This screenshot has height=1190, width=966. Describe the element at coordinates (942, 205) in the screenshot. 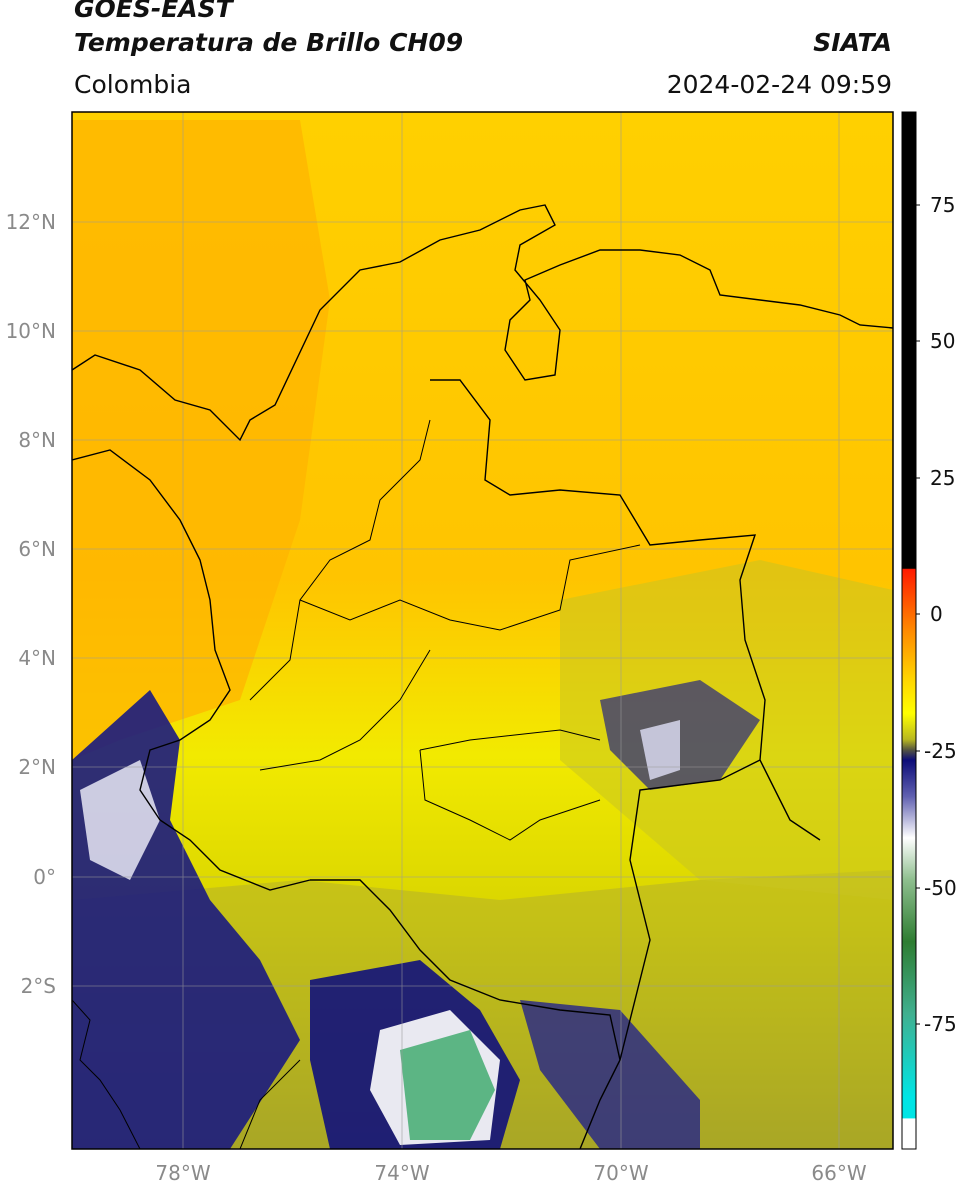

I see `colorbar-label: 75` at that location.